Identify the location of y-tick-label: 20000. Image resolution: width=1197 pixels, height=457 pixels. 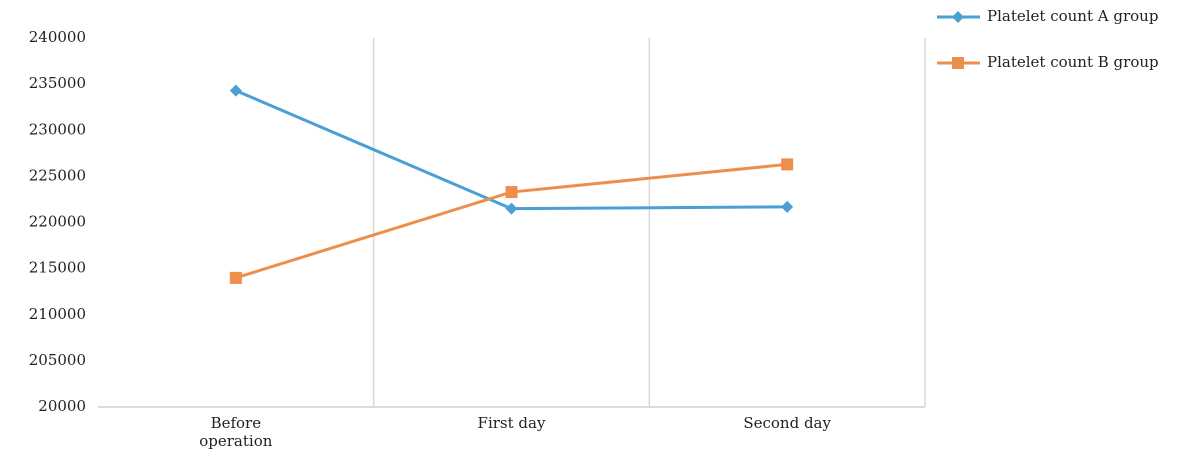
(62, 406).